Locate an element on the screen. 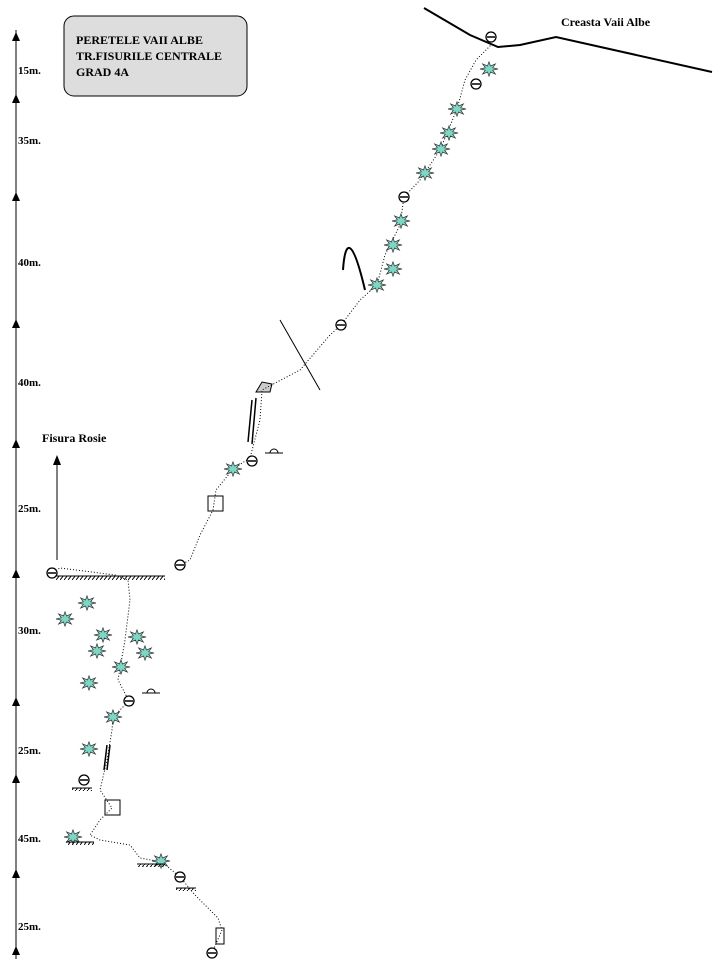 This screenshot has height=959, width=719. title-line: GRAD 4A is located at coordinates (102, 72).